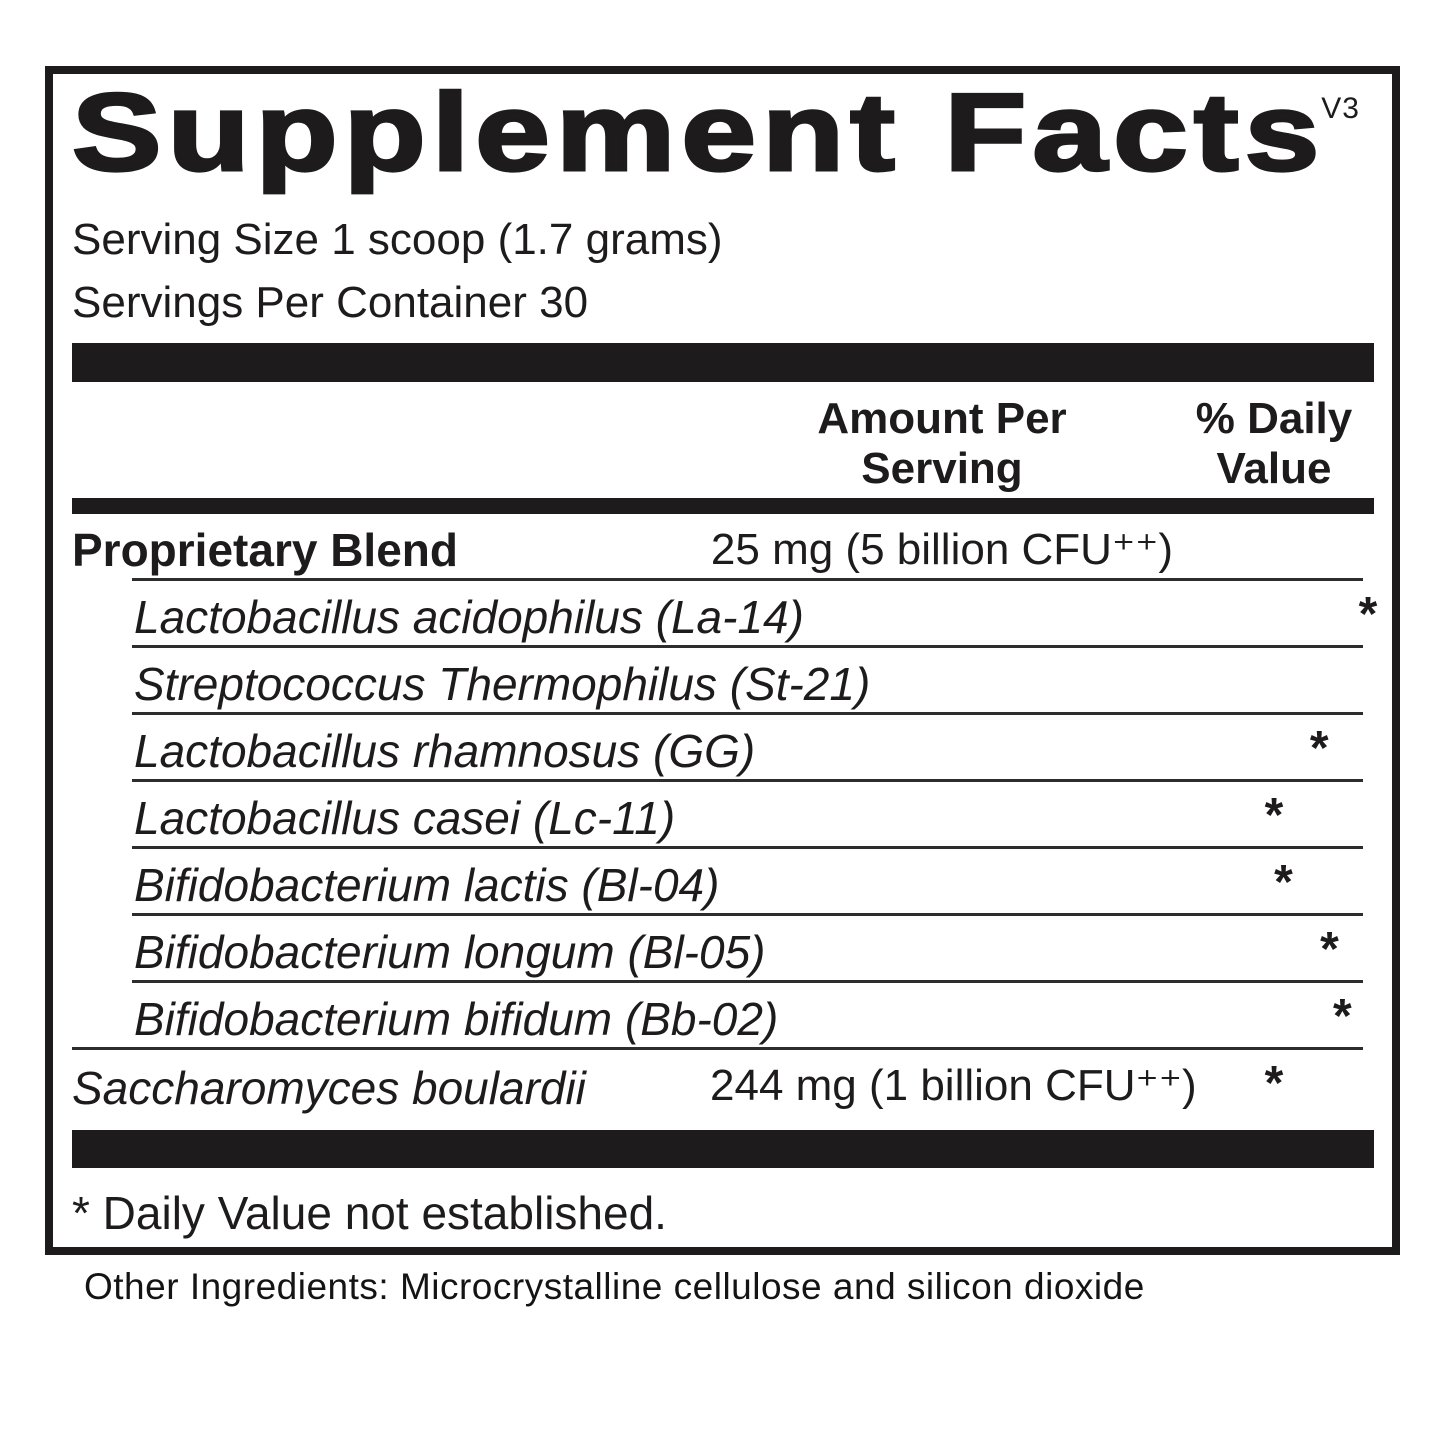 The height and width of the screenshot is (1445, 1445). I want to click on table-row-streptococcus-thermophilus: Streptococcus Thermophilus (St-21) *, so click(723, 680).